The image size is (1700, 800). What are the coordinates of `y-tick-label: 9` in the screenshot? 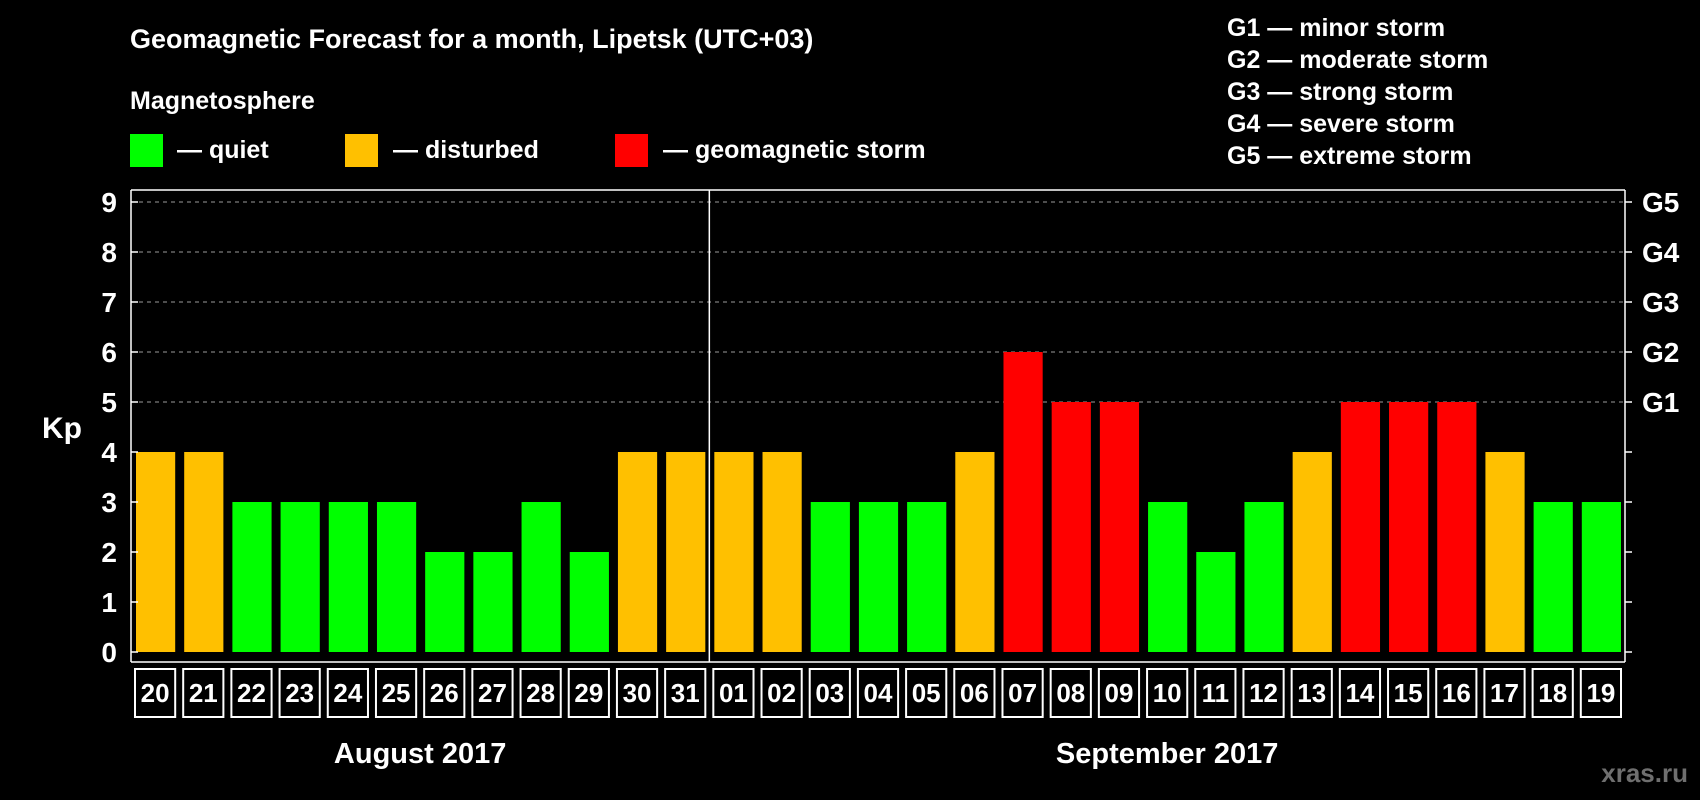 It's located at (109, 202).